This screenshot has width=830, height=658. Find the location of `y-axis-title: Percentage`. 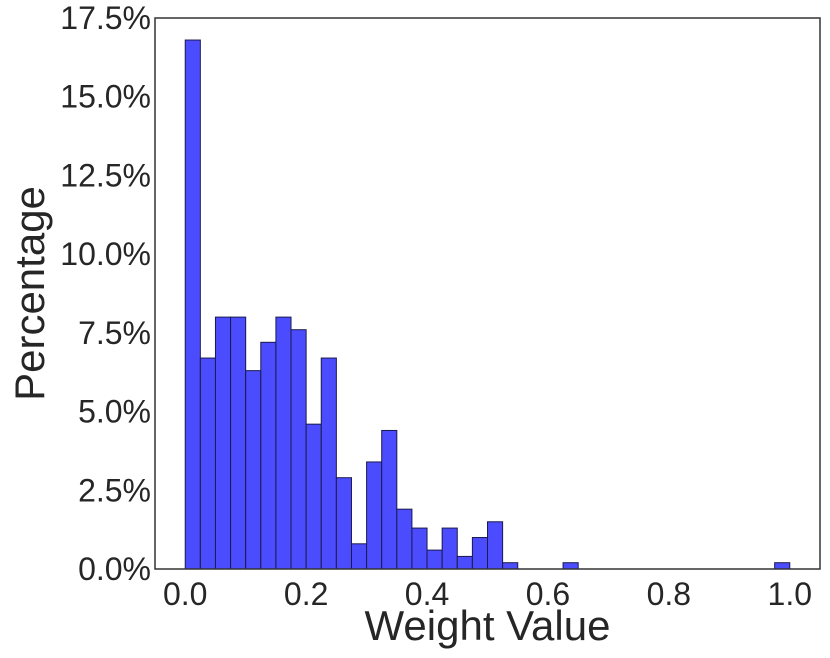

y-axis-title: Percentage is located at coordinates (29, 293).